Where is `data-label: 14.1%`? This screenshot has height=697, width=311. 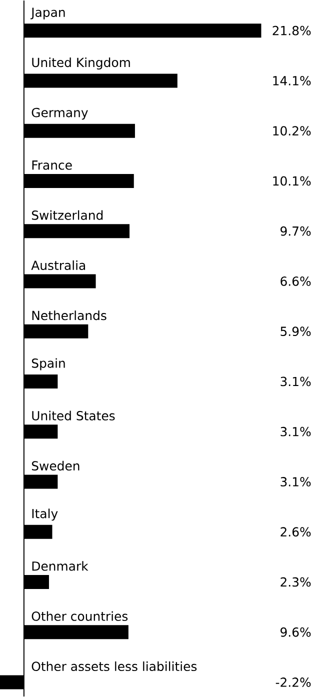
data-label: 14.1% is located at coordinates (291, 81).